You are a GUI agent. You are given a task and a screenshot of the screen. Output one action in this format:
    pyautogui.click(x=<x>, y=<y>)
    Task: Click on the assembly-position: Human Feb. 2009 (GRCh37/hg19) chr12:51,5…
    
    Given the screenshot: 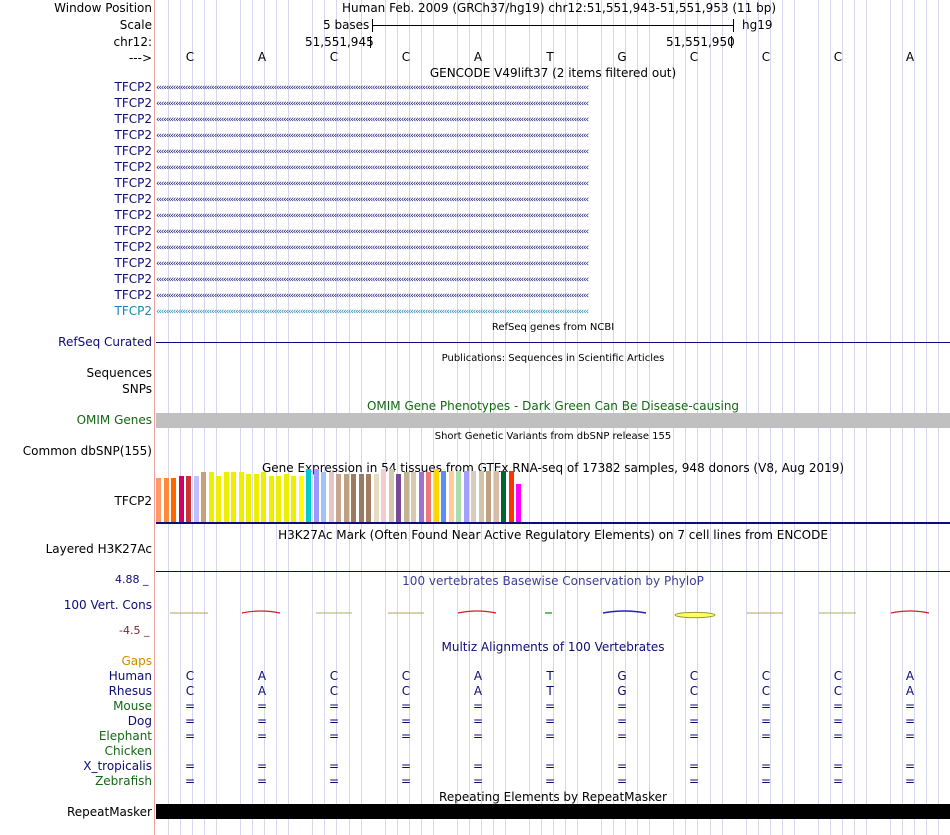 What is the action you would take?
    pyautogui.click(x=559, y=8)
    